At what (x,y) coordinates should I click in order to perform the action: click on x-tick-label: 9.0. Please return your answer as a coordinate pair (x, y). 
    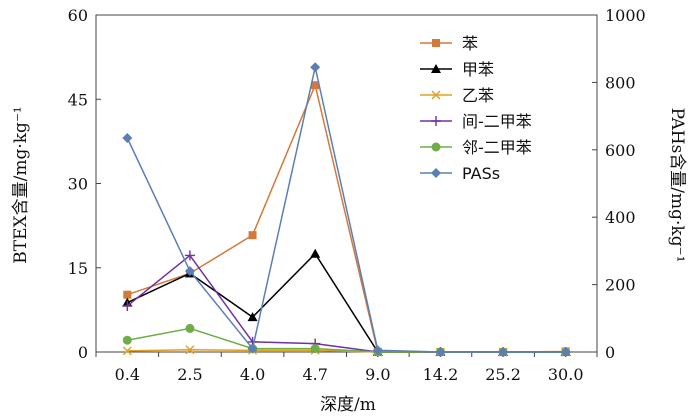
    Looking at the image, I should click on (377, 374).